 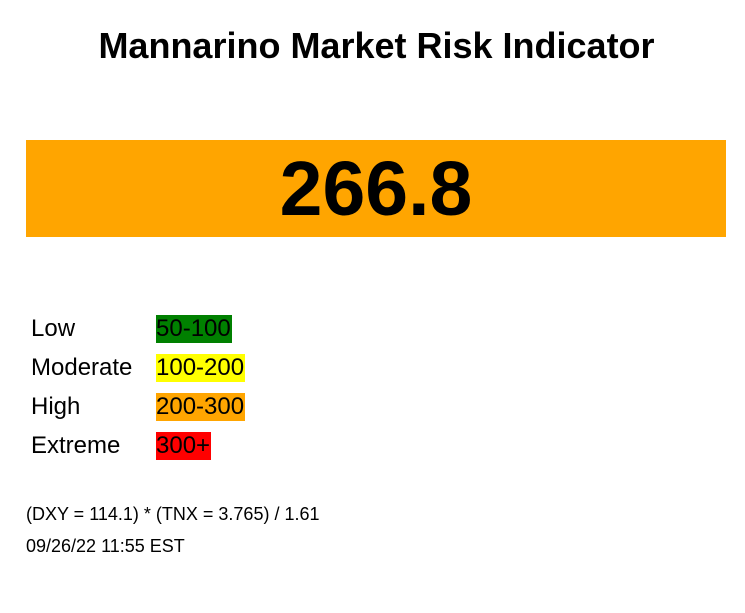 I want to click on legend-label: Extreme, so click(x=76, y=445).